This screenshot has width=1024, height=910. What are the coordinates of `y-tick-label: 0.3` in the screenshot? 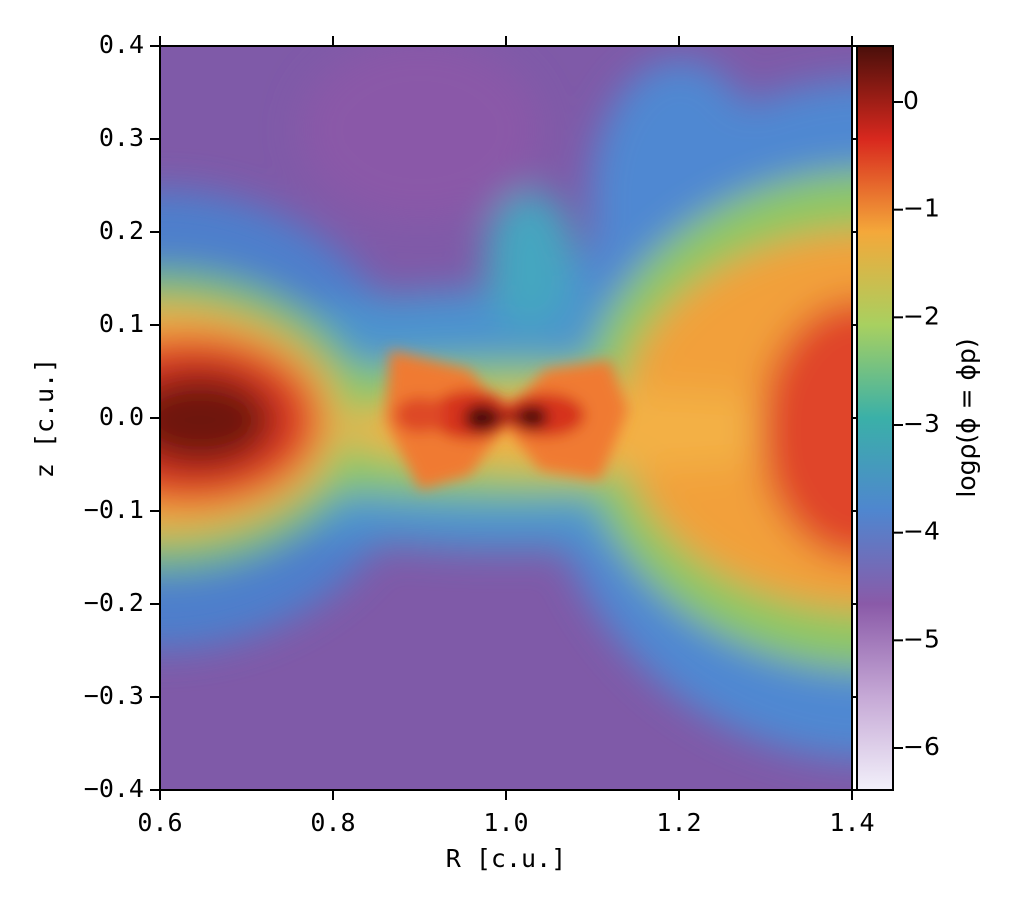 It's located at (121, 137).